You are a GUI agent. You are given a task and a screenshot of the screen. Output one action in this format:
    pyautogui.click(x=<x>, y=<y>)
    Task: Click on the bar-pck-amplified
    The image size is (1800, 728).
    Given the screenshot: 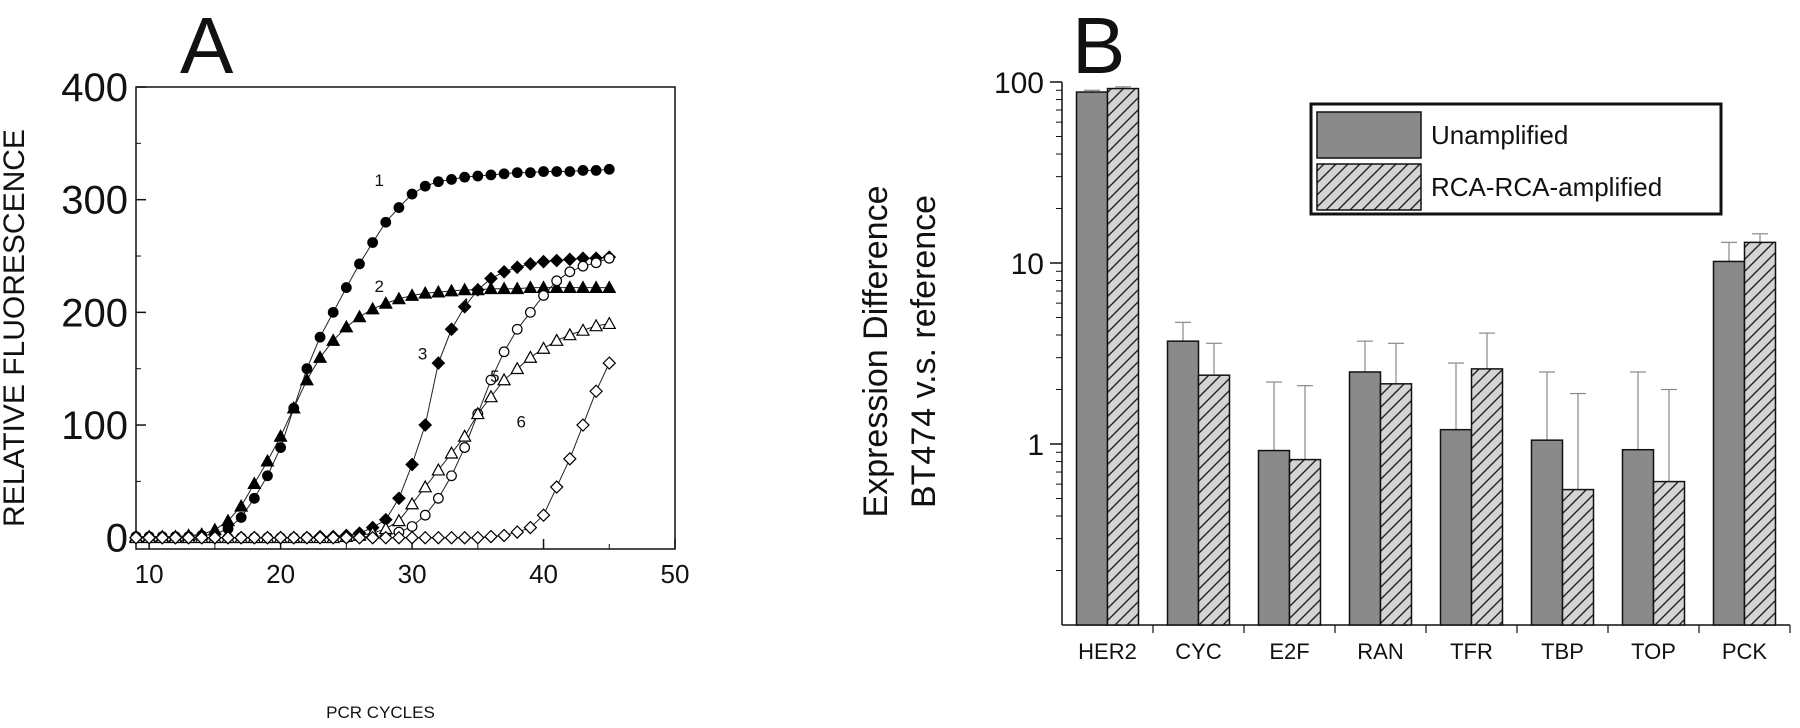 What is the action you would take?
    pyautogui.click(x=1760, y=433)
    